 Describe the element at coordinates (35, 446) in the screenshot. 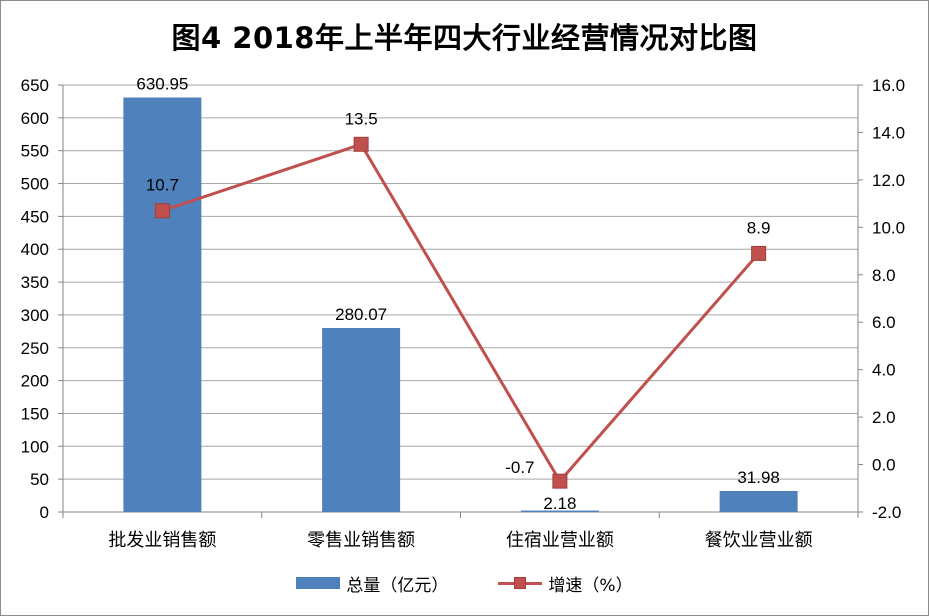

I see `y-left-tick-label: 100` at that location.